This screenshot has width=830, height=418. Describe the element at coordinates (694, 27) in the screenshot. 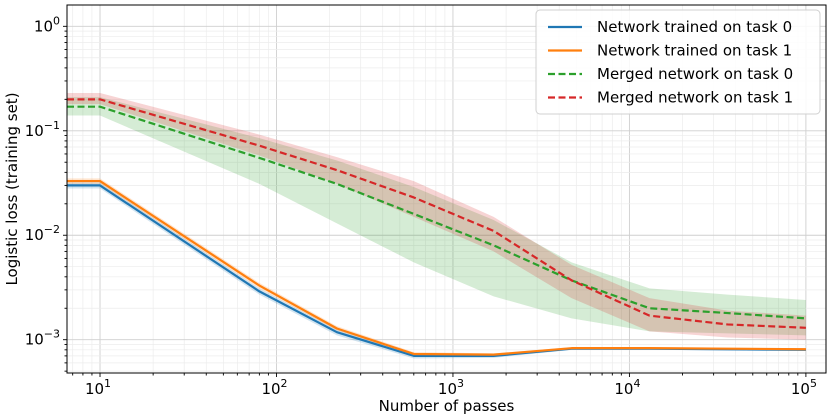

I see `legend-label-0: Network trained on task 0` at that location.